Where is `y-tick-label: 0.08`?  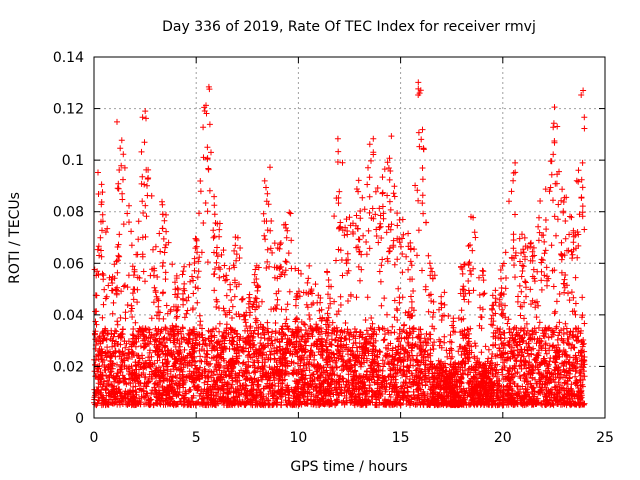 y-tick-label: 0.08 is located at coordinates (68, 213).